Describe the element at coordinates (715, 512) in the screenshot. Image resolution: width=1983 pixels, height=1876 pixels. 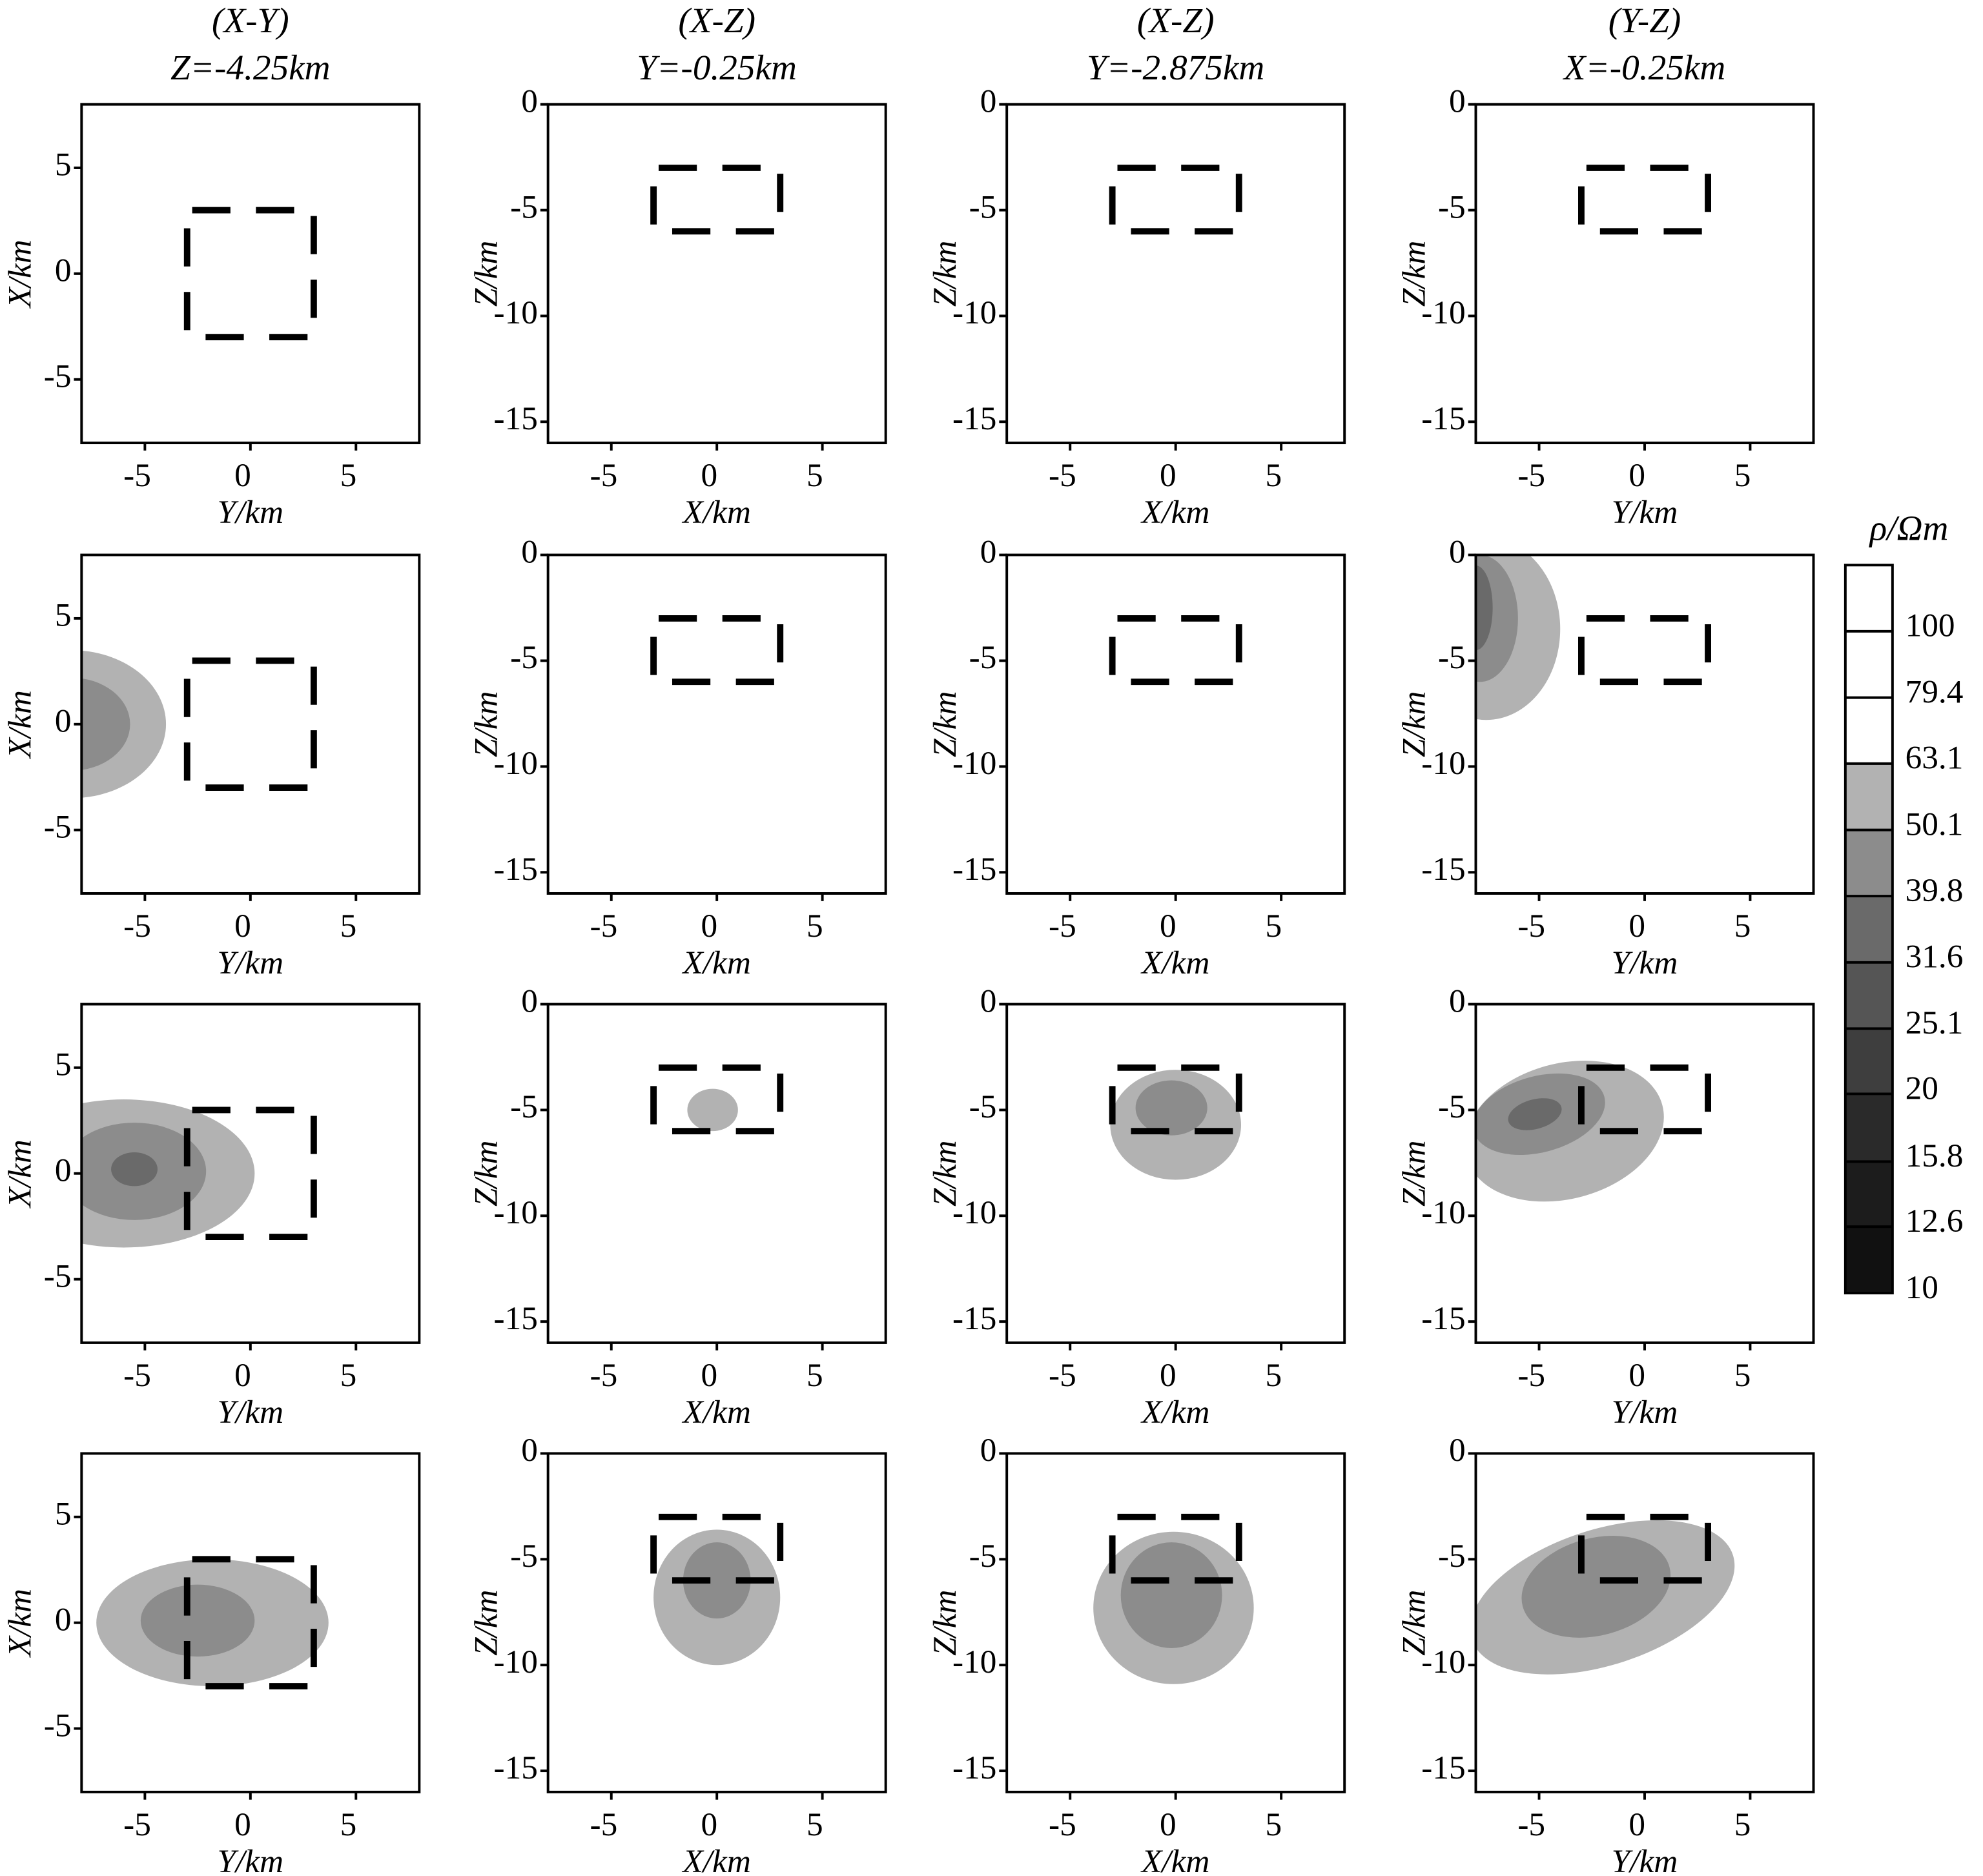
I see `x-axis-label: X/km` at that location.